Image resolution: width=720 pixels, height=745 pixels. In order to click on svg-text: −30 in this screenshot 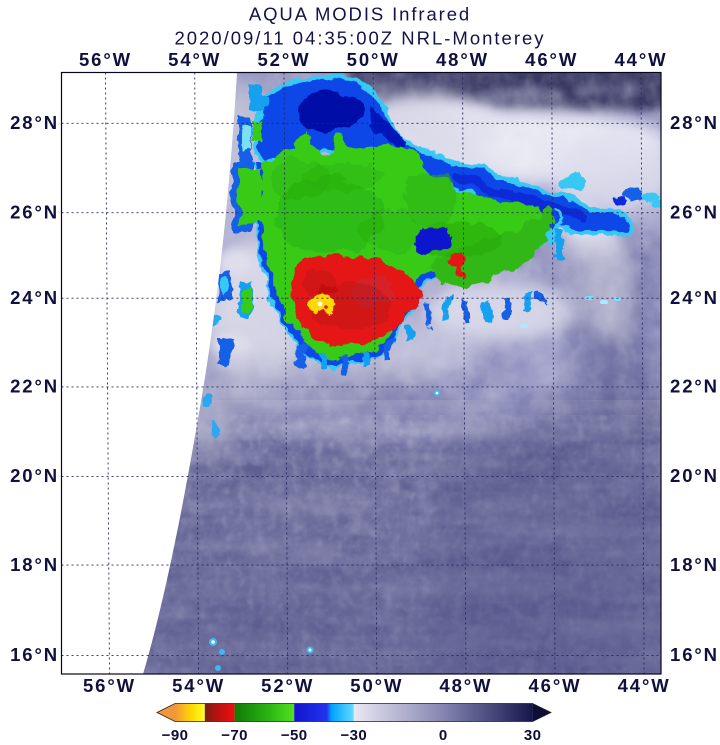, I will do `click(353, 735)`.